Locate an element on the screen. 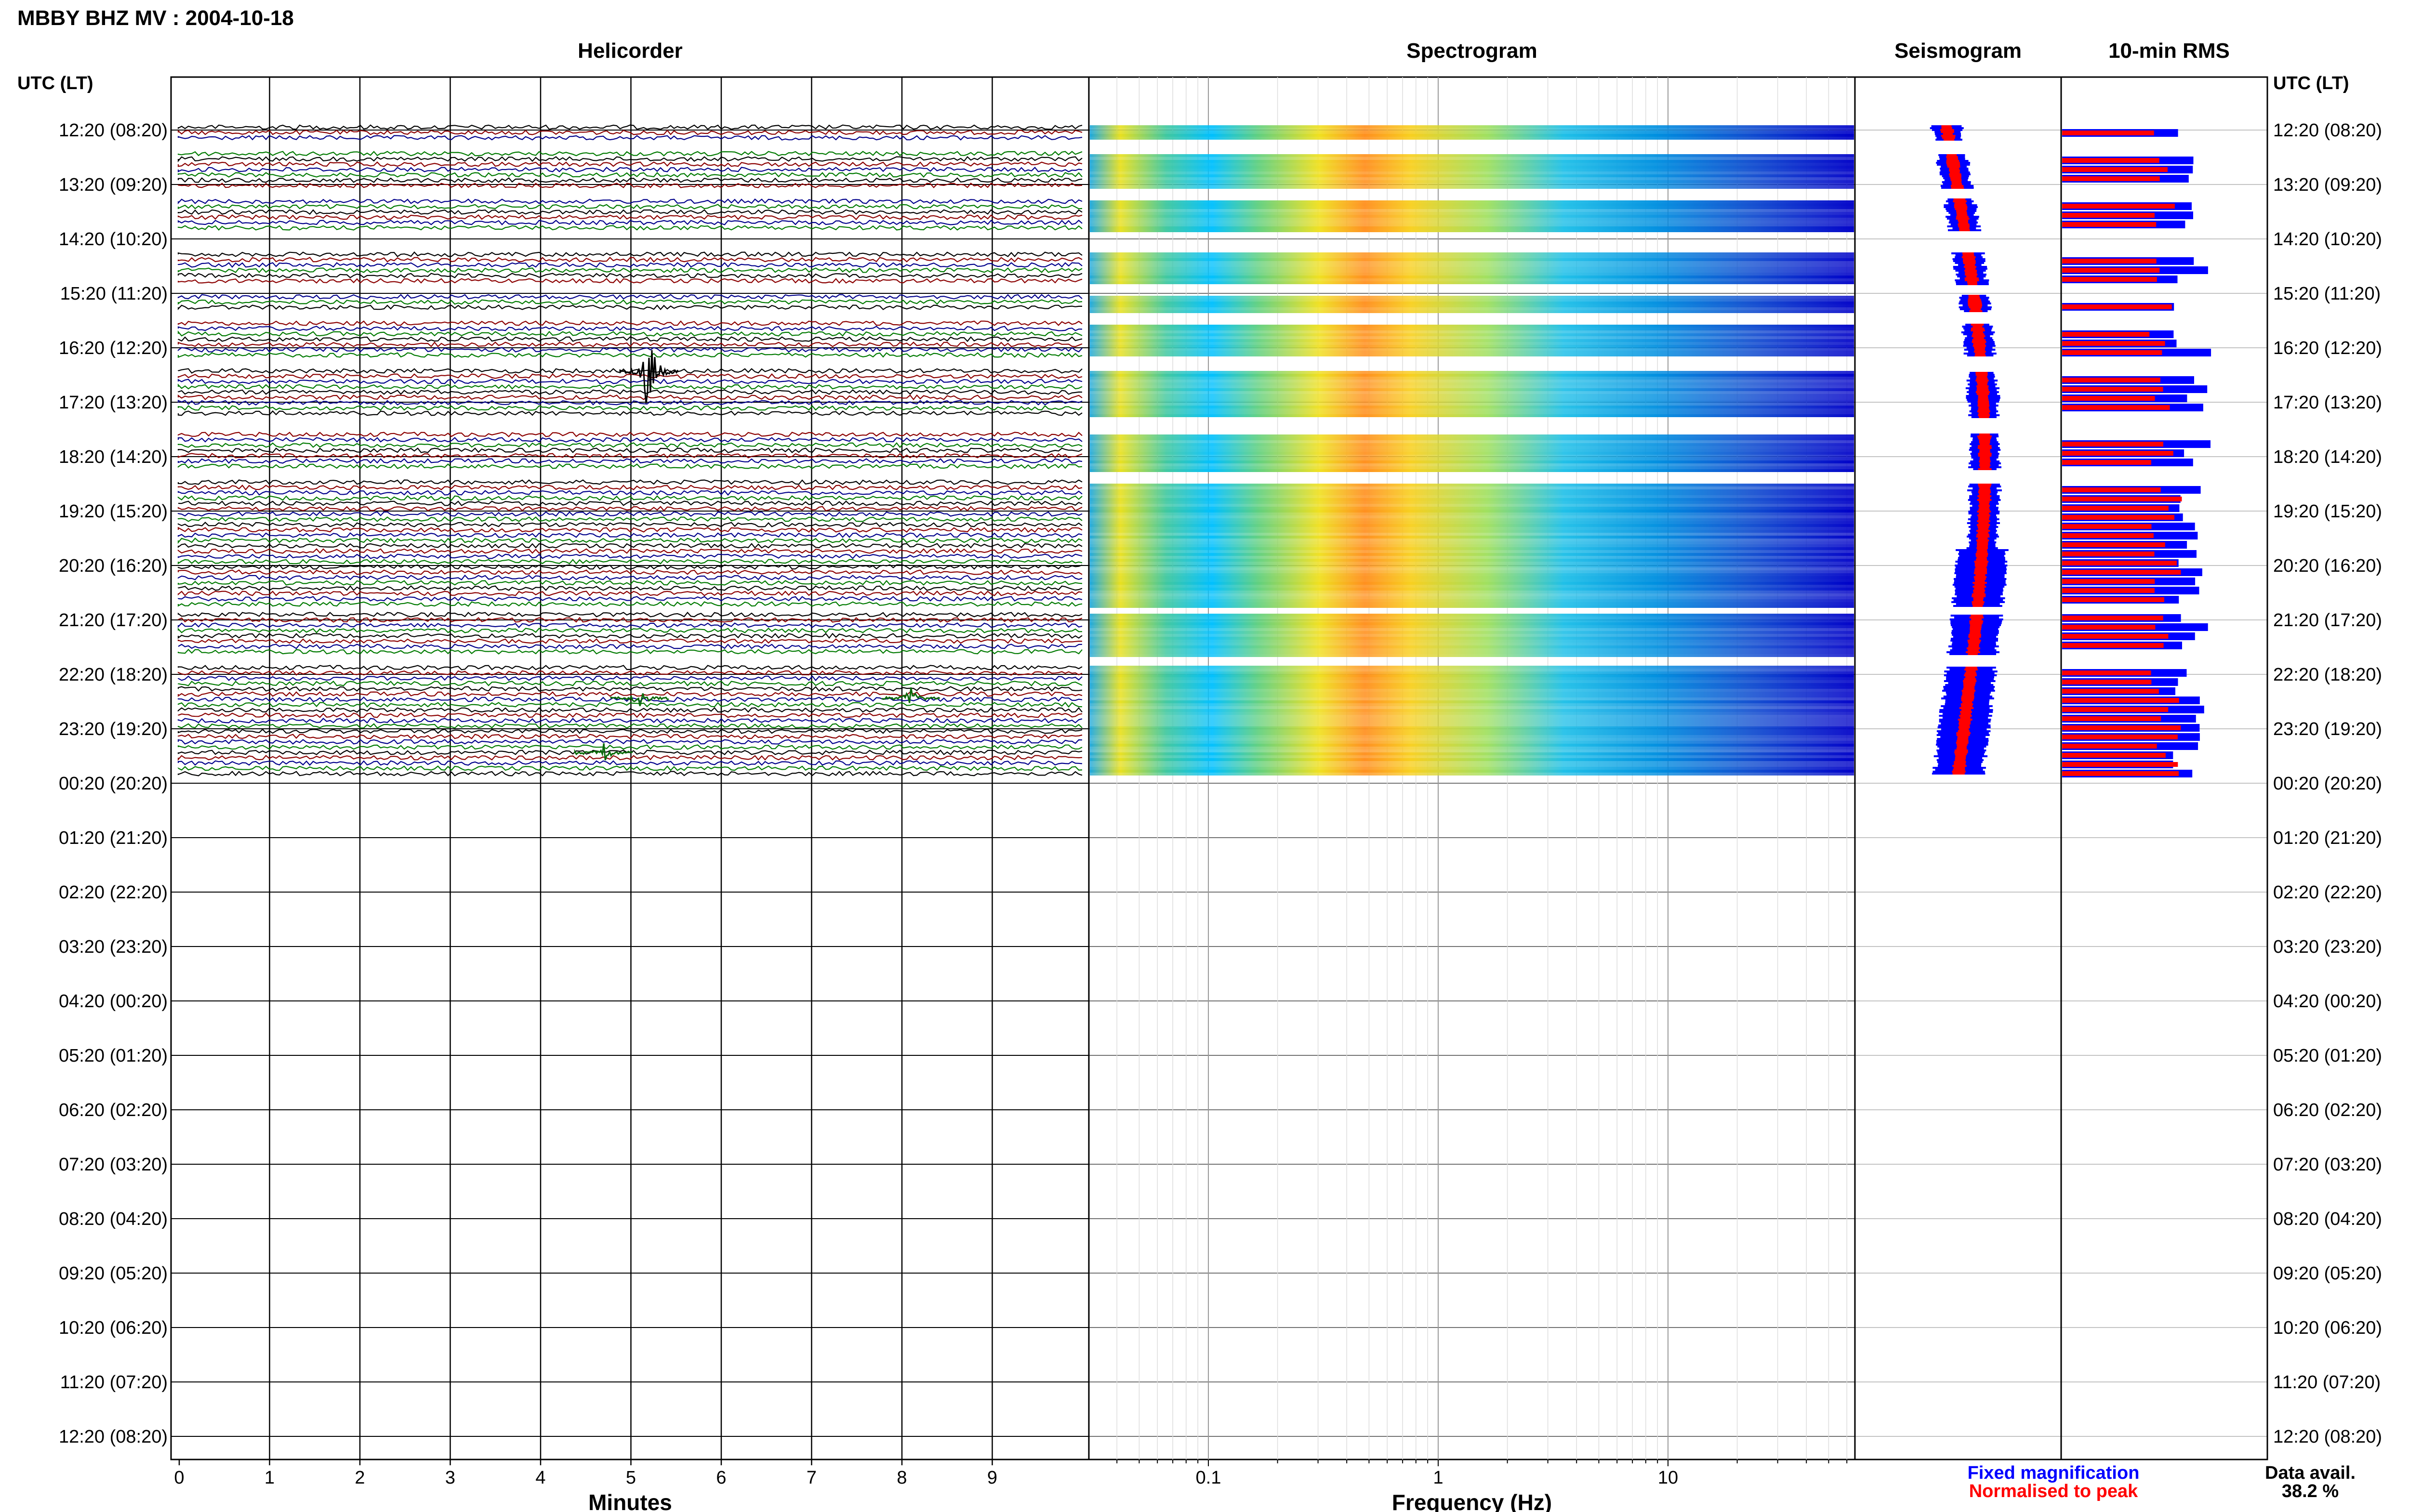  time-label-right: 23:20 (19:20) is located at coordinates (2327, 729).